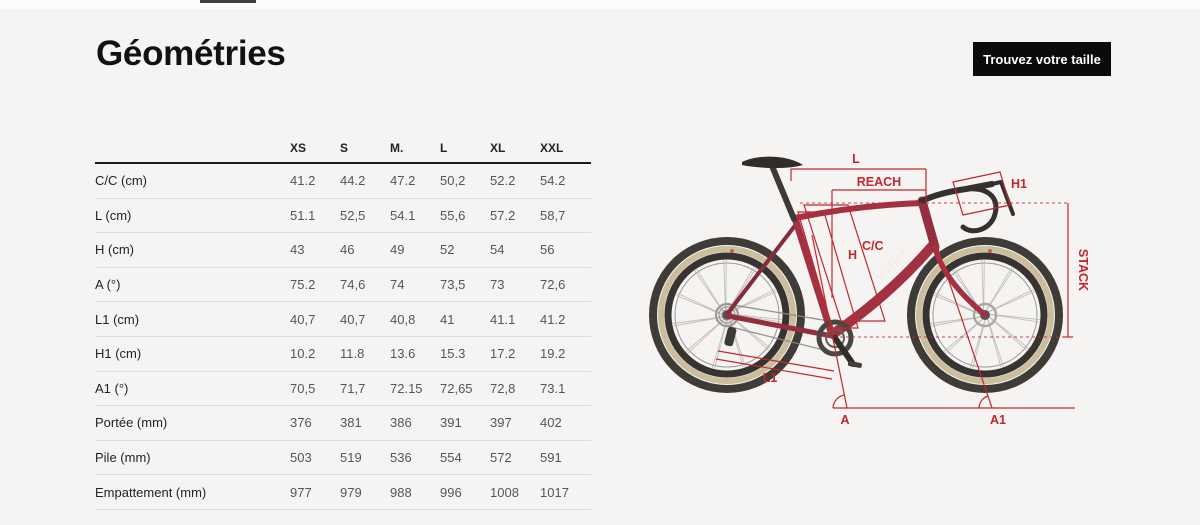 This screenshot has width=1200, height=525. I want to click on row-value: 54.2, so click(553, 181).